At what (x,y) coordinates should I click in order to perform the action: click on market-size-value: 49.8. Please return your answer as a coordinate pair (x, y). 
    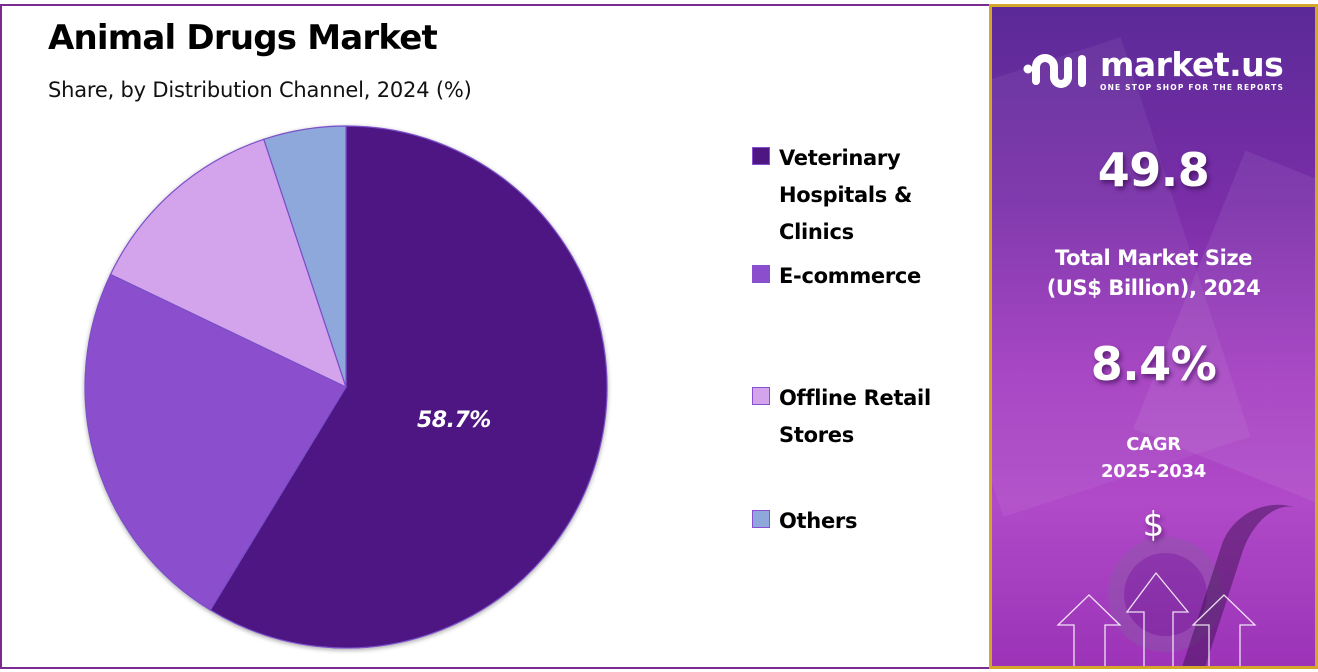
    Looking at the image, I should click on (1153, 170).